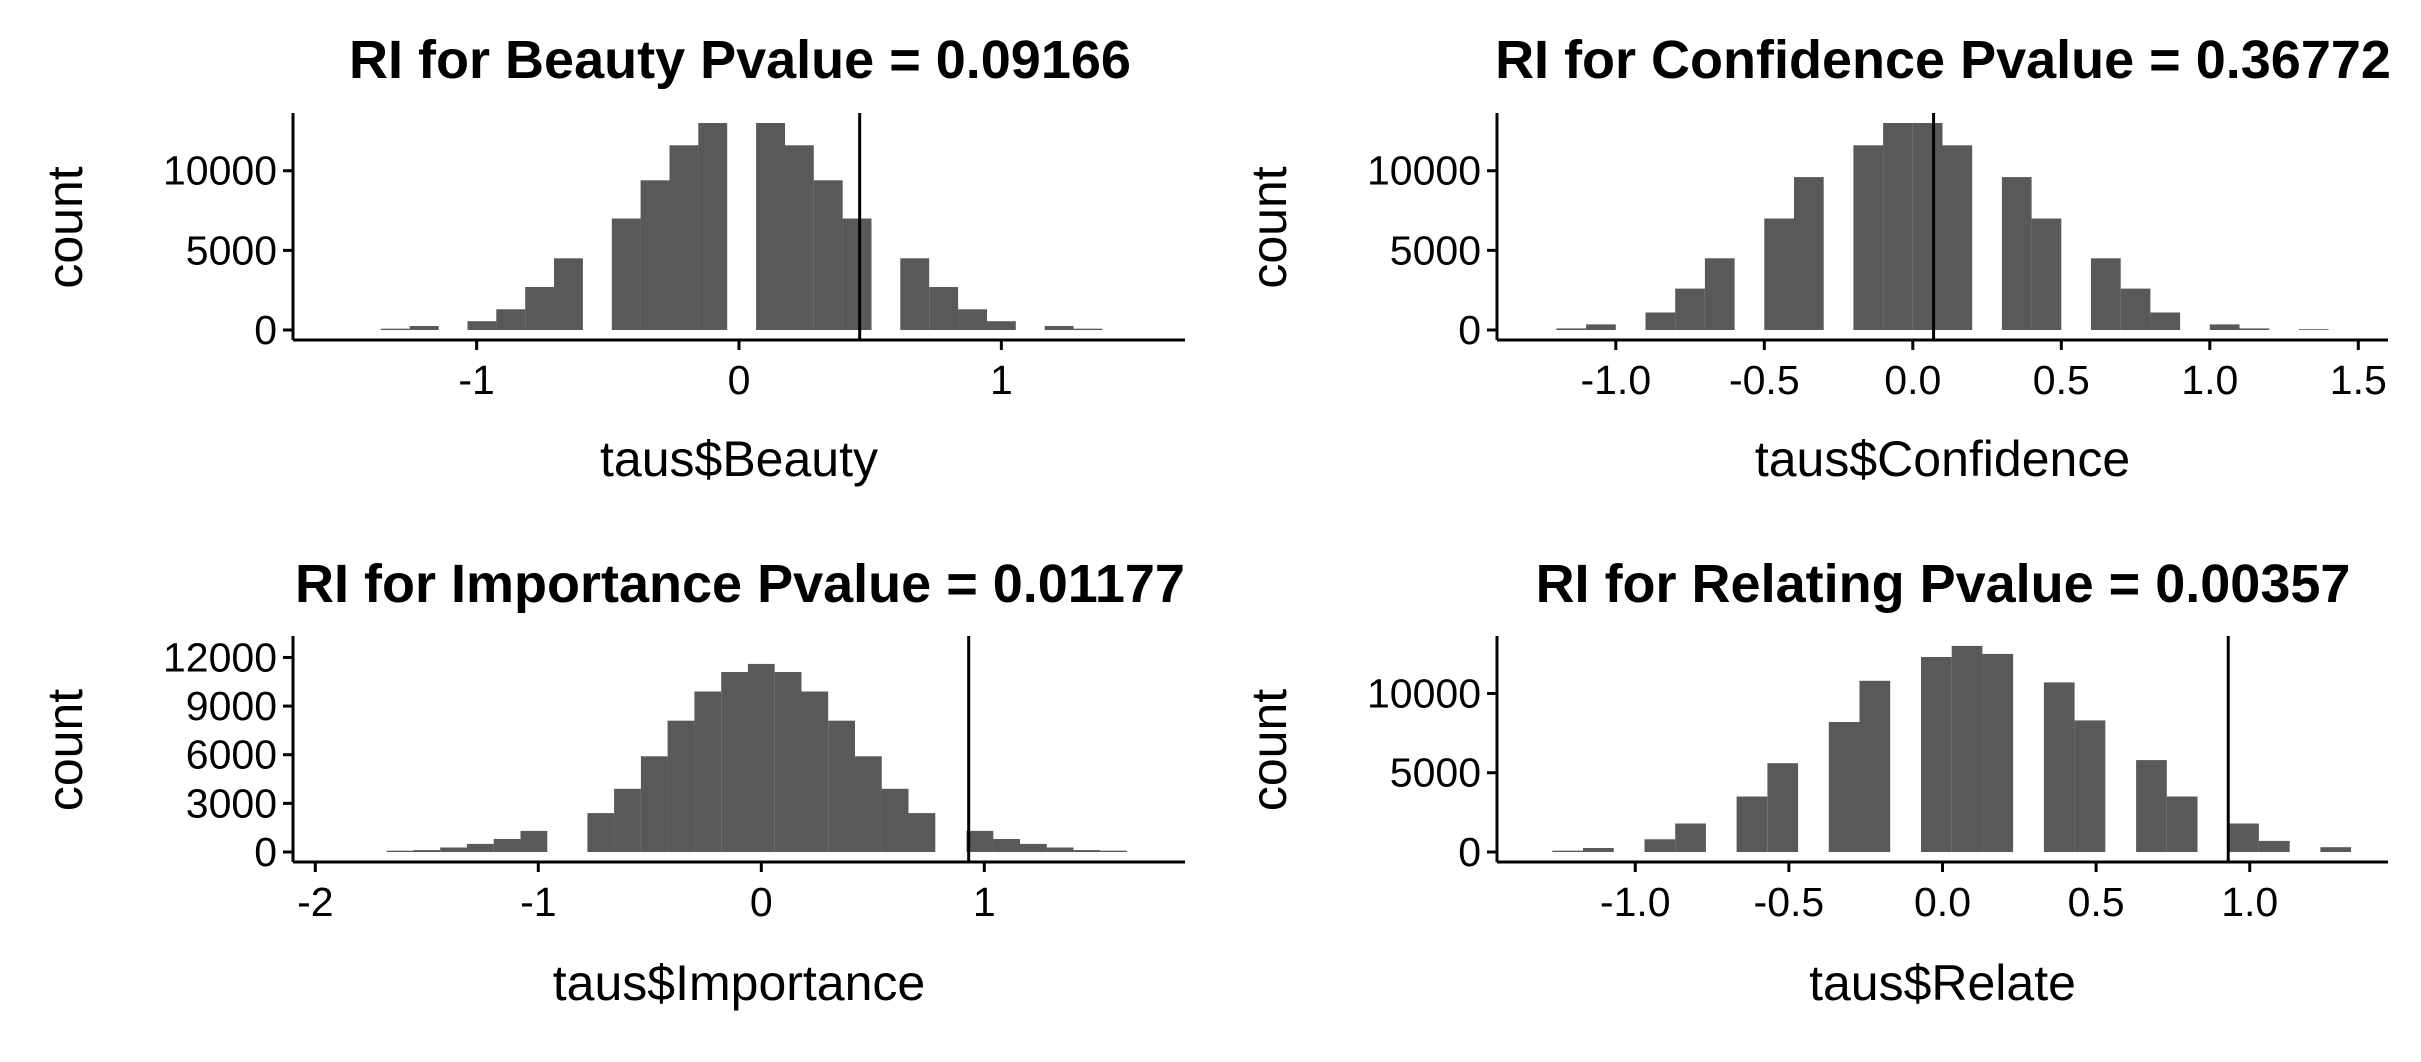 The width and height of the screenshot is (2421, 1062). Describe the element at coordinates (476, 380) in the screenshot. I see `x-tick-label: -1` at that location.